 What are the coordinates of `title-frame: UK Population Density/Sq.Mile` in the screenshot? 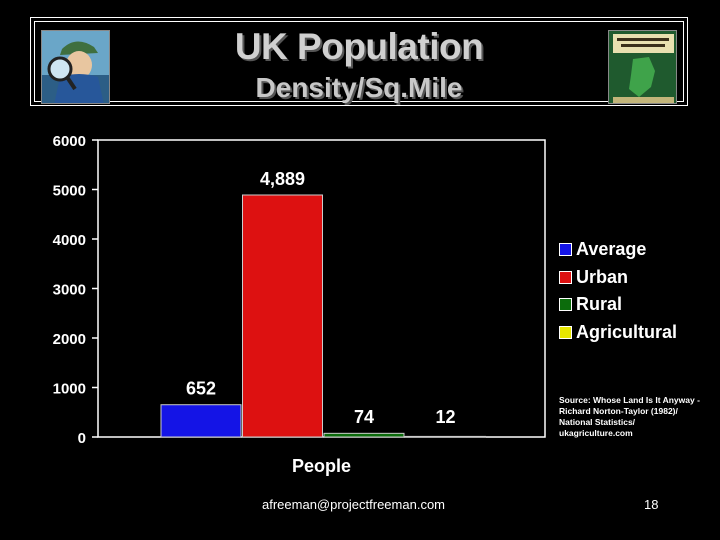 It's located at (359, 62).